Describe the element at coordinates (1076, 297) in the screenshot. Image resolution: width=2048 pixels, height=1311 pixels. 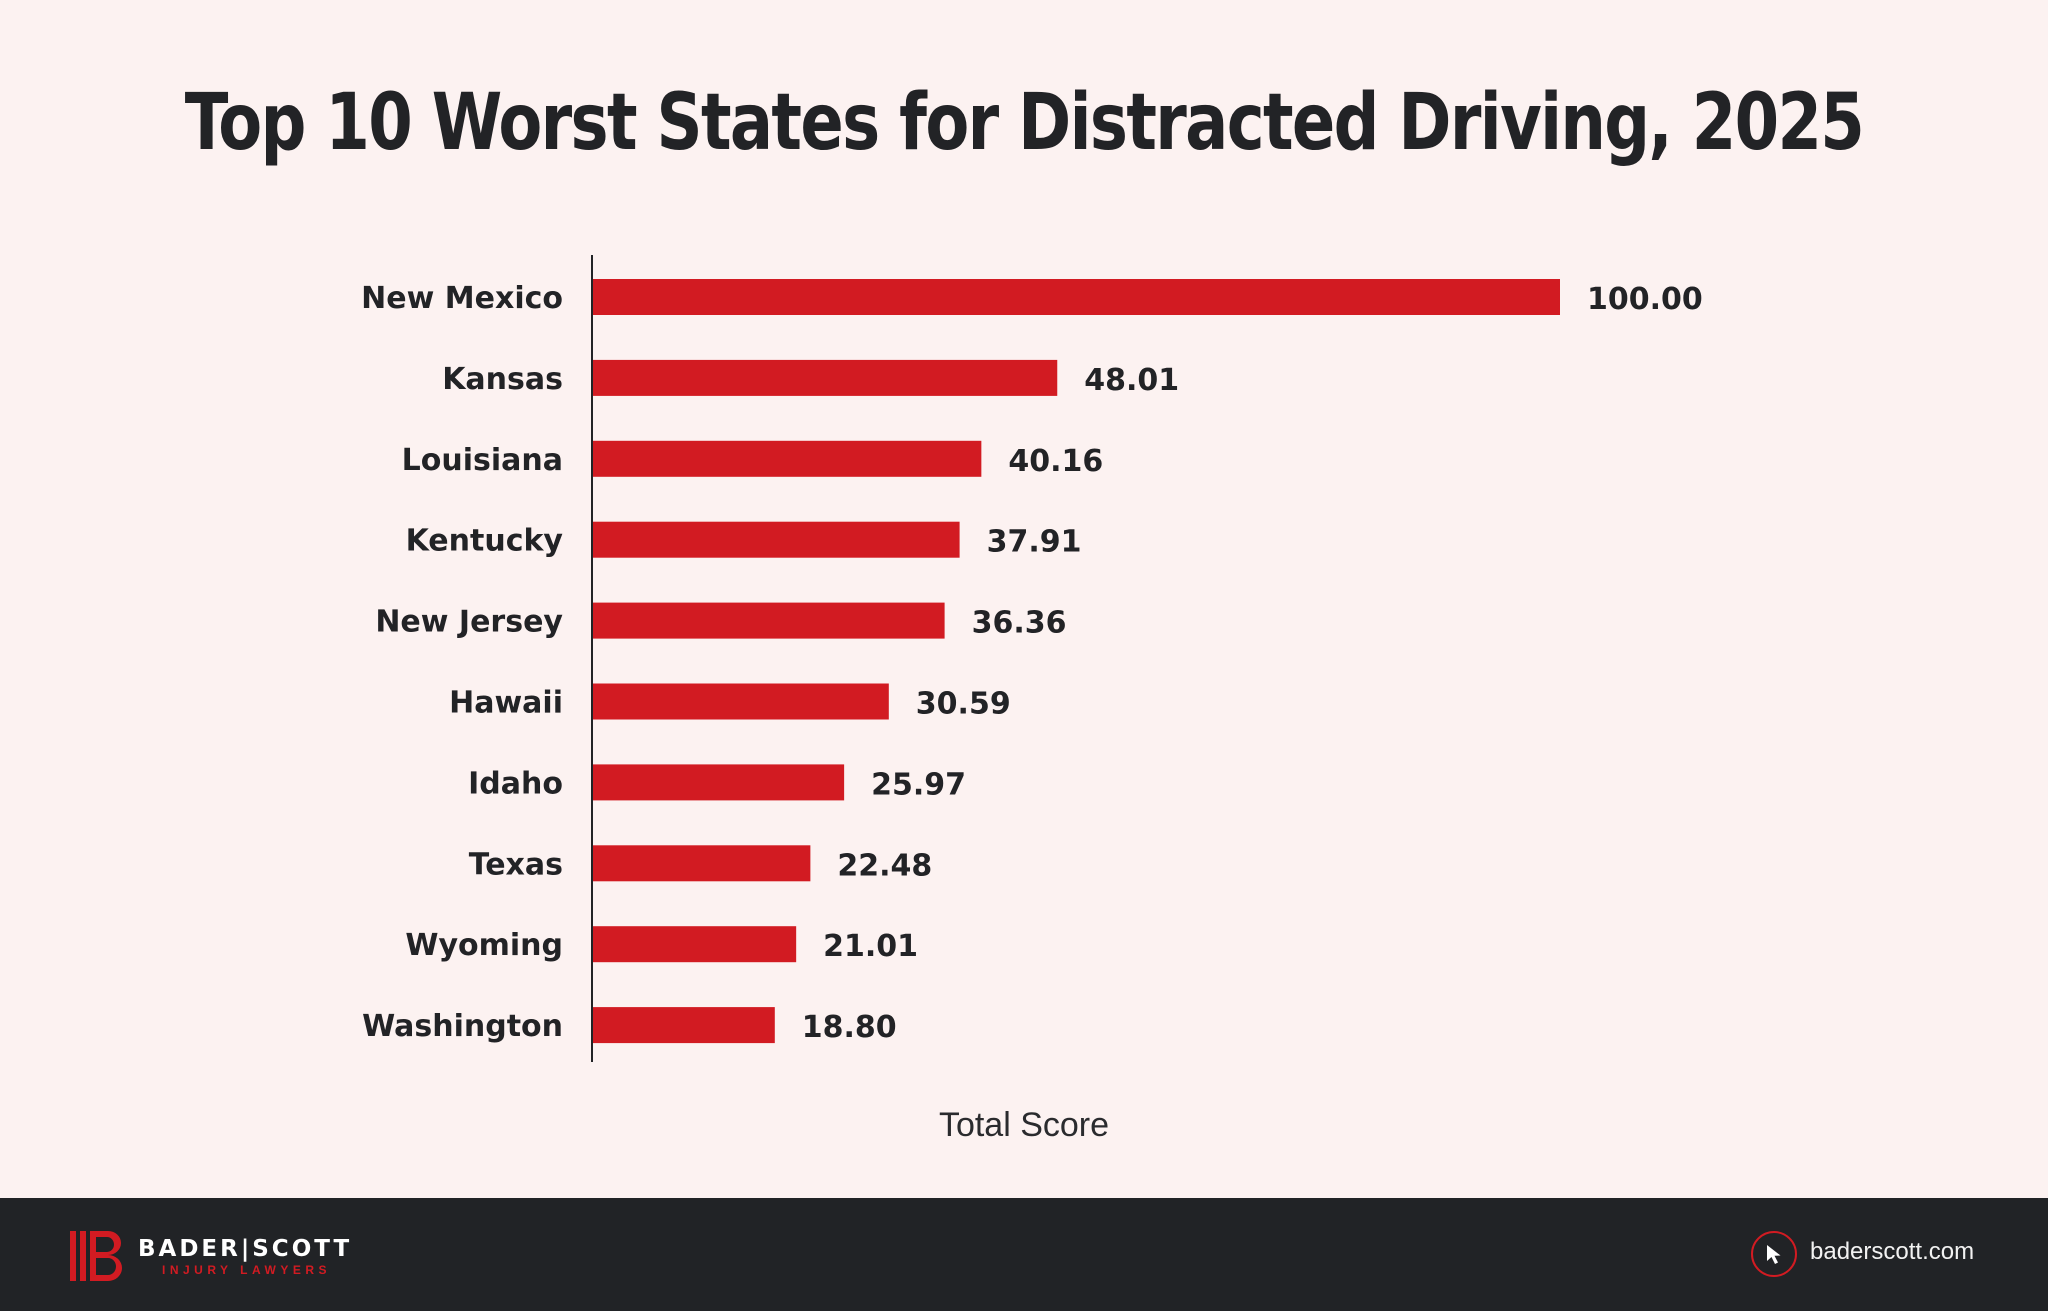
I see `bar-new-mexico` at that location.